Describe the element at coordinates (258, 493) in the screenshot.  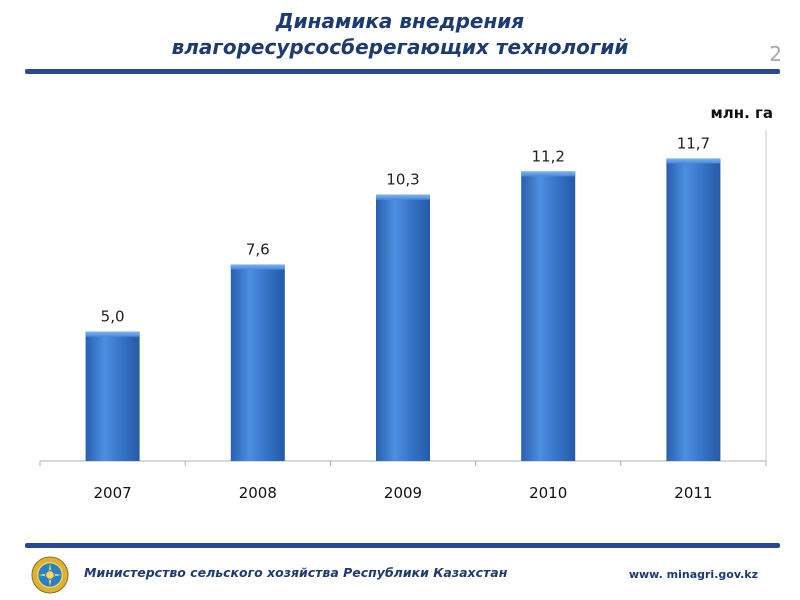
I see `x-tick-label-2008: 2008` at that location.